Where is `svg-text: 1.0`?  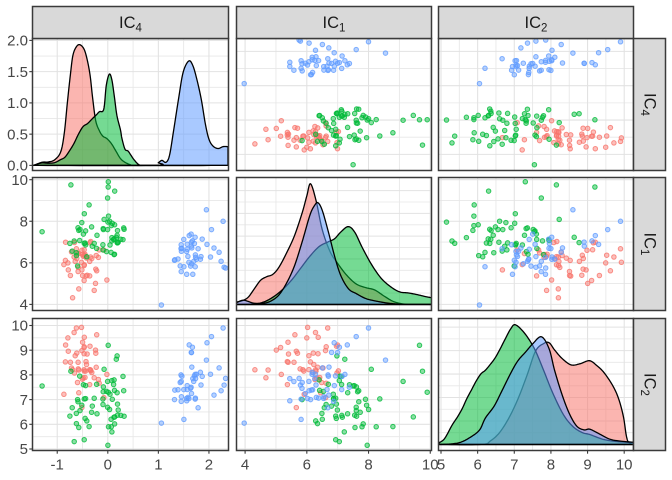
svg-text: 1.0 is located at coordinates (17, 103).